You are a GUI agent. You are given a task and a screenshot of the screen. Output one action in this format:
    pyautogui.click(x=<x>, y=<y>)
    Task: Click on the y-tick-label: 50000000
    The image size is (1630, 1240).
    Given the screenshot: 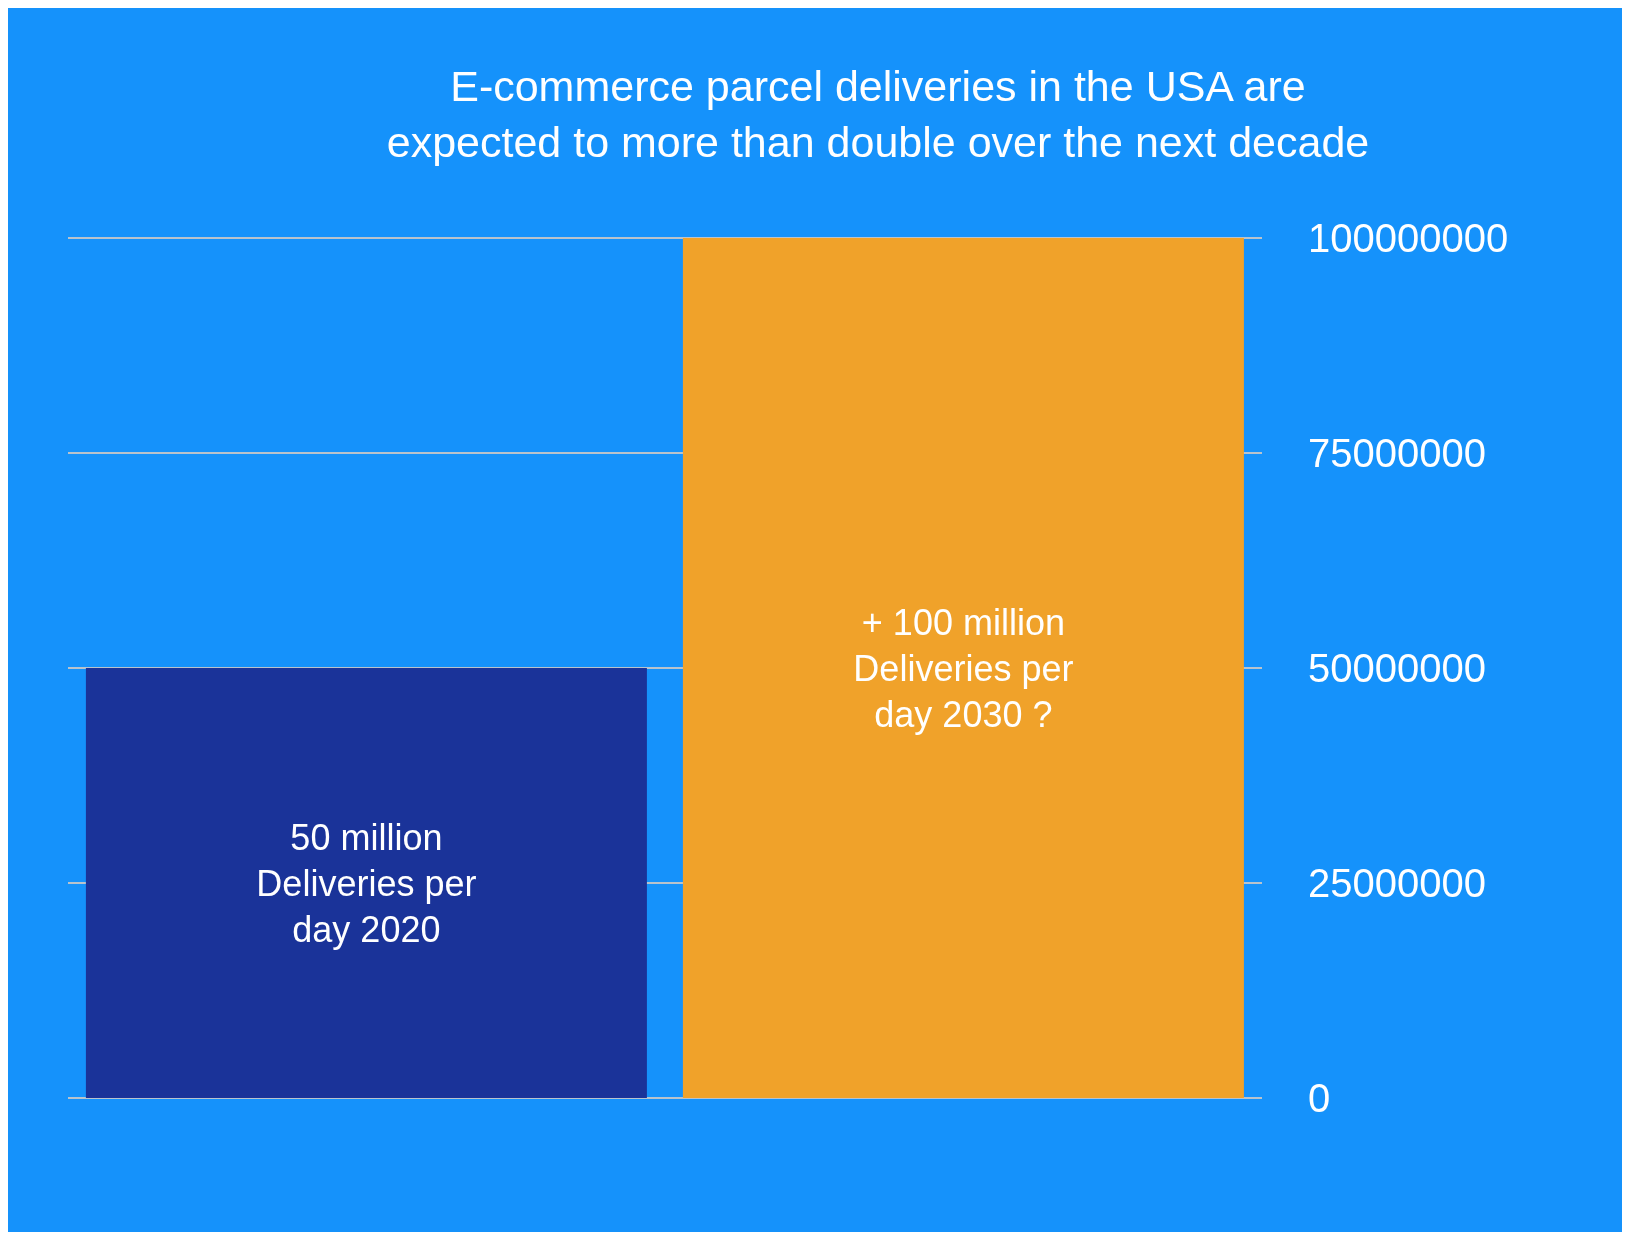 What is the action you would take?
    pyautogui.click(x=1397, y=668)
    